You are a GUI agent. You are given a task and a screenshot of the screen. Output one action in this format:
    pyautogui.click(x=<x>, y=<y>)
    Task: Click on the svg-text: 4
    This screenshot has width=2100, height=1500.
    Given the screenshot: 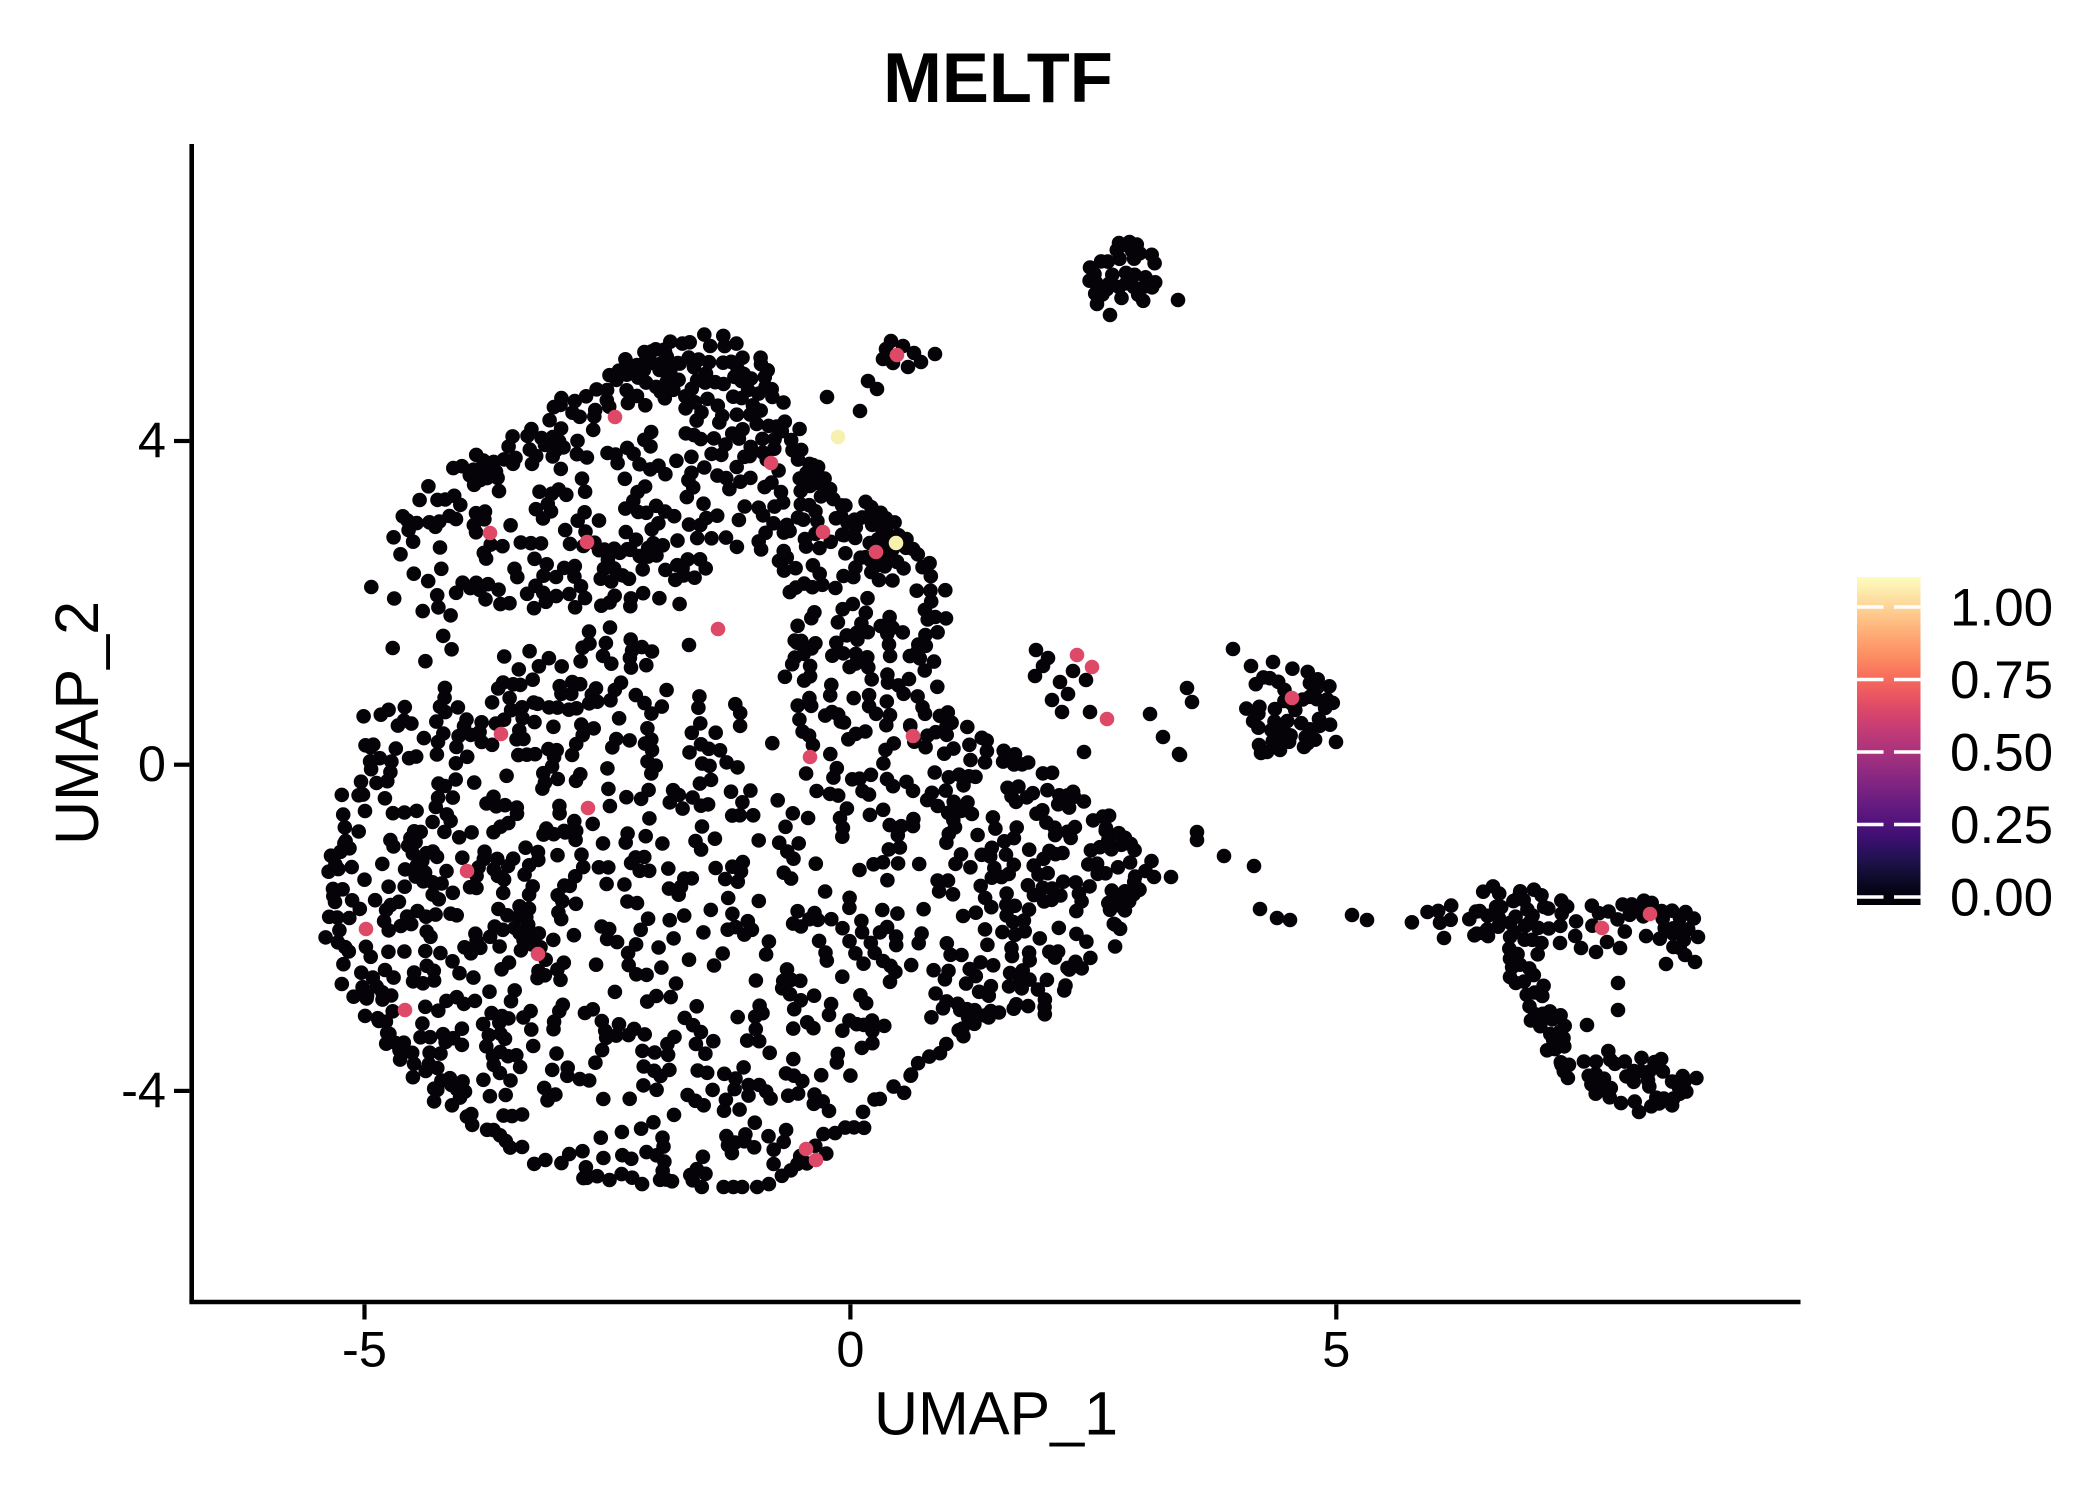 What is the action you would take?
    pyautogui.click(x=152, y=440)
    